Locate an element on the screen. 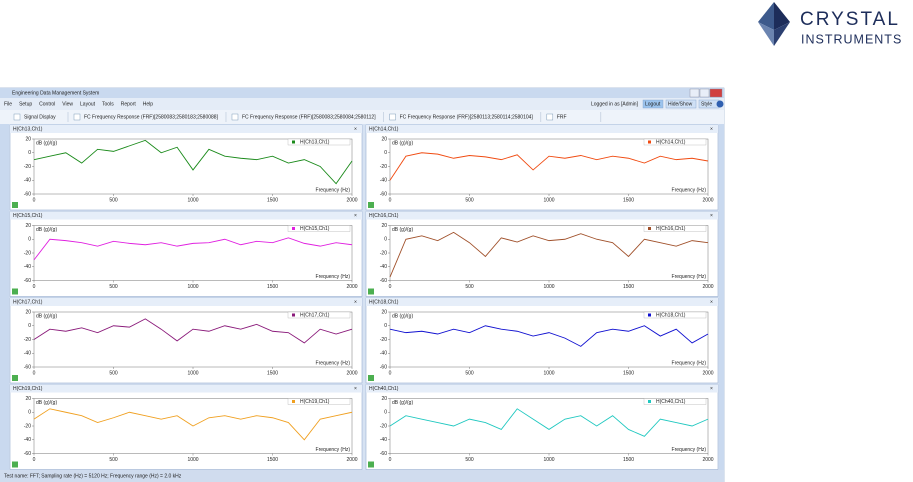 This screenshot has height=482, width=913. legend-label: H(Ch15,Ch1) is located at coordinates (315, 229).